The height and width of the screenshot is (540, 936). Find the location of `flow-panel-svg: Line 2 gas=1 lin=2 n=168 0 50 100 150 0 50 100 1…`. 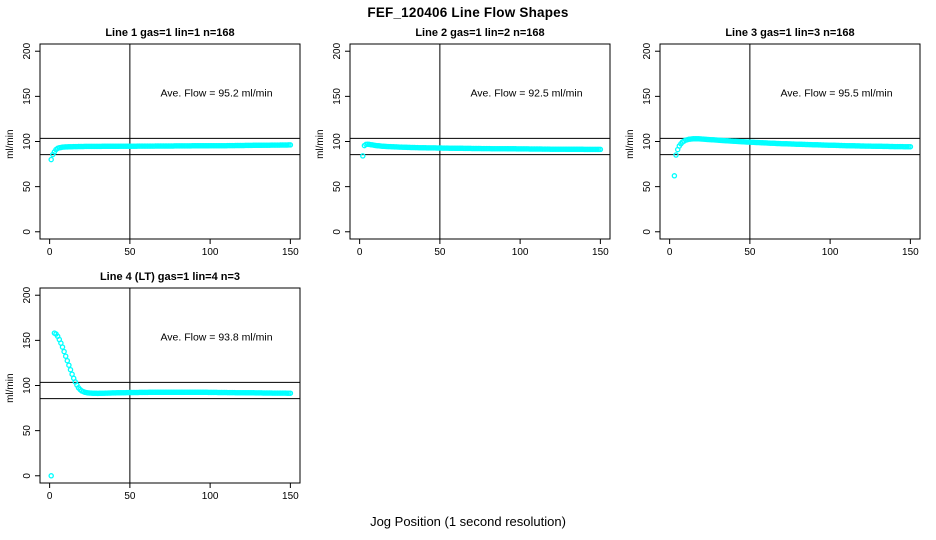

flow-panel-svg: Line 2 gas=1 lin=2 n=168 0 50 100 150 0 50 100 1… is located at coordinates (463, 142).